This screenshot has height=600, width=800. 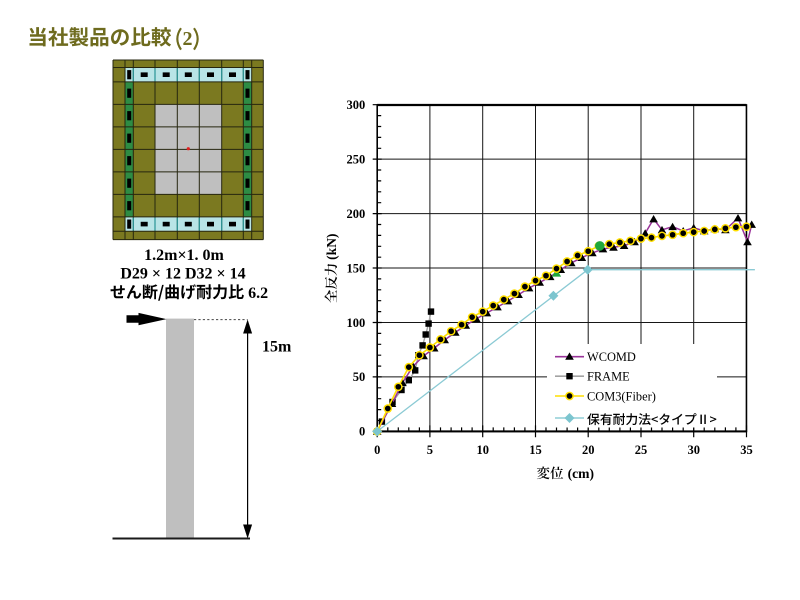 What do you see at coordinates (611, 357) in the screenshot?
I see `svg-text: WCOMD` at bounding box center [611, 357].